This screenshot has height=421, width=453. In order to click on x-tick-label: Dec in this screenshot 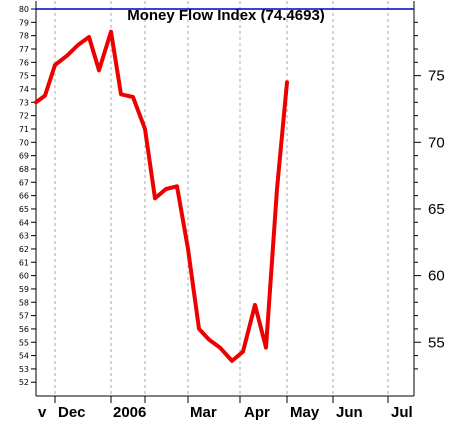, I will do `click(72, 412)`.